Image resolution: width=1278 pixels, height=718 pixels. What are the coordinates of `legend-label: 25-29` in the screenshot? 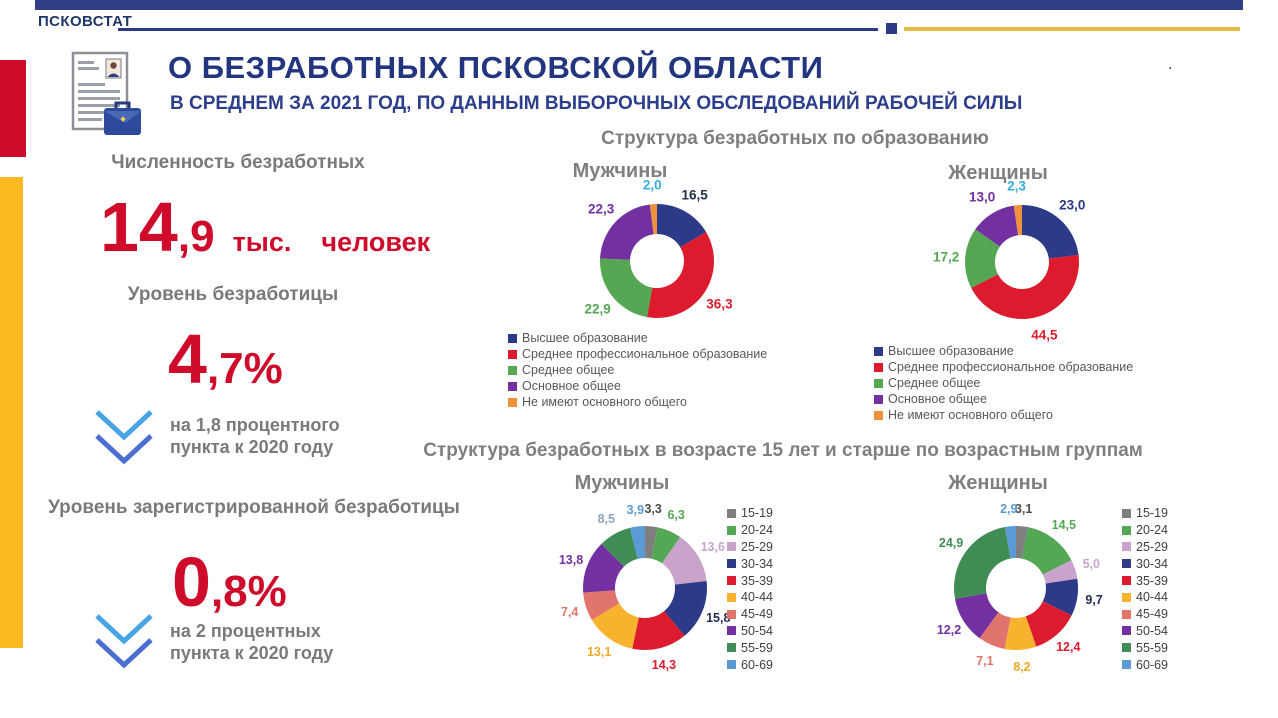 It's located at (757, 546).